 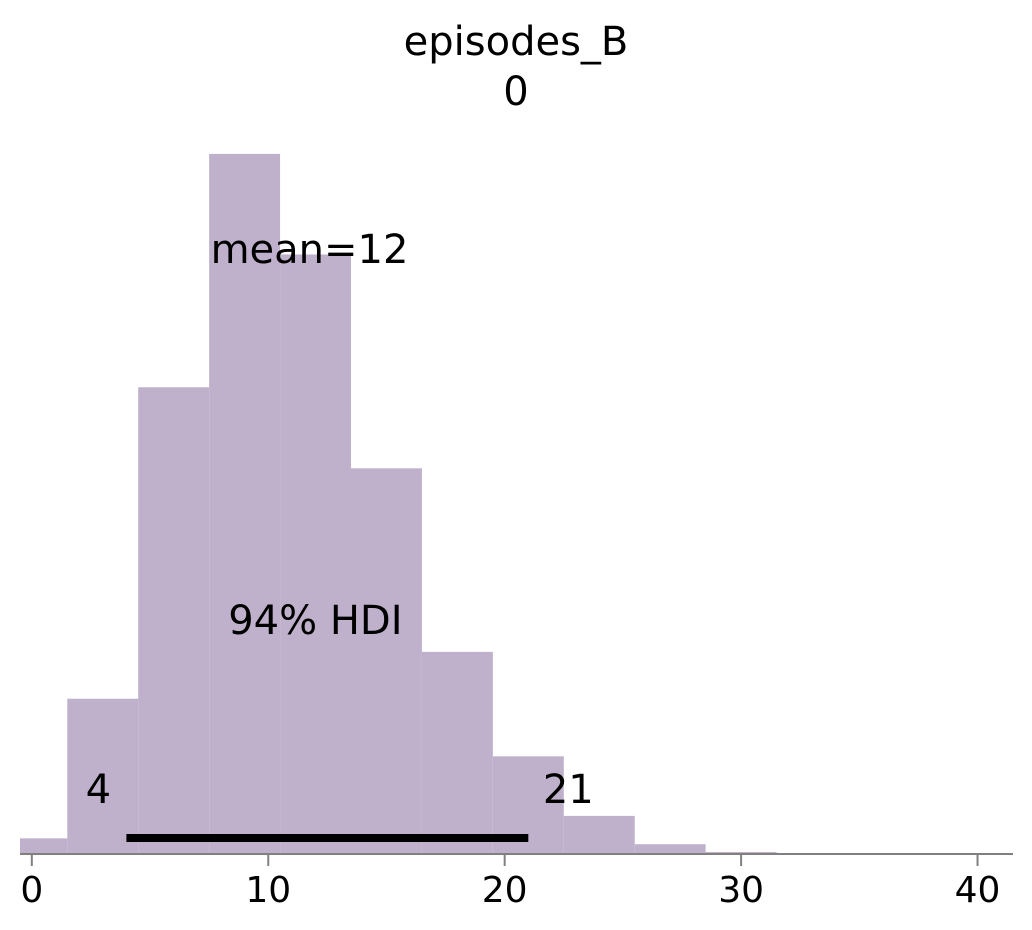 What do you see at coordinates (310, 250) in the screenshot?
I see `mean-label: mean=12` at bounding box center [310, 250].